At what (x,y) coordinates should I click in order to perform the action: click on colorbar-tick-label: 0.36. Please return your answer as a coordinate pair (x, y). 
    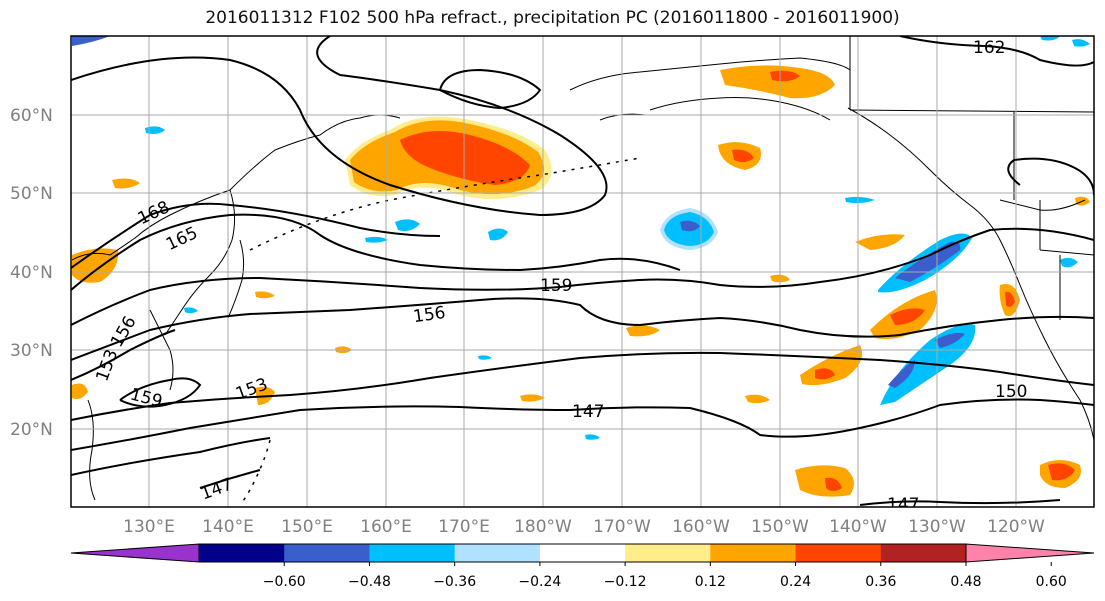
    Looking at the image, I should click on (880, 582).